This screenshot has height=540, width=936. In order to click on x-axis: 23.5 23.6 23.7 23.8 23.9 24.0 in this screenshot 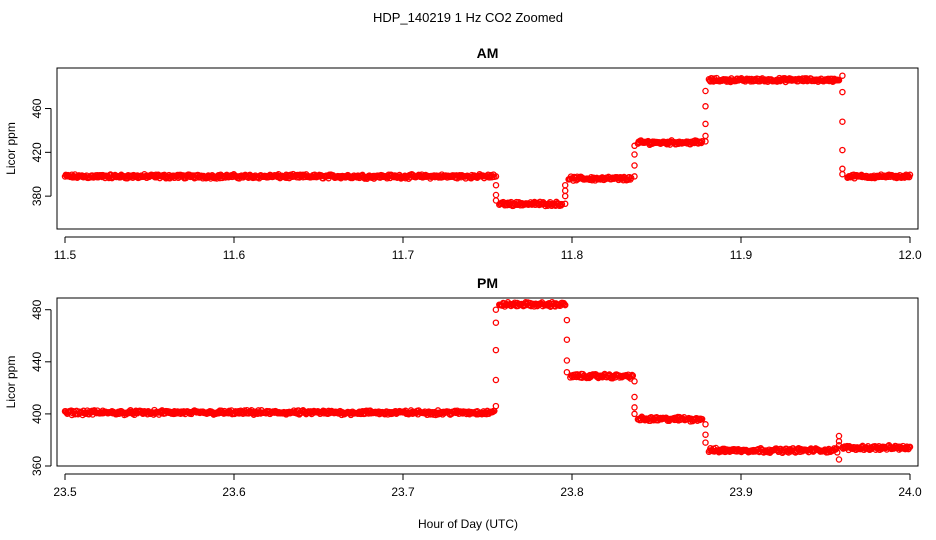, I will do `click(487, 486)`.